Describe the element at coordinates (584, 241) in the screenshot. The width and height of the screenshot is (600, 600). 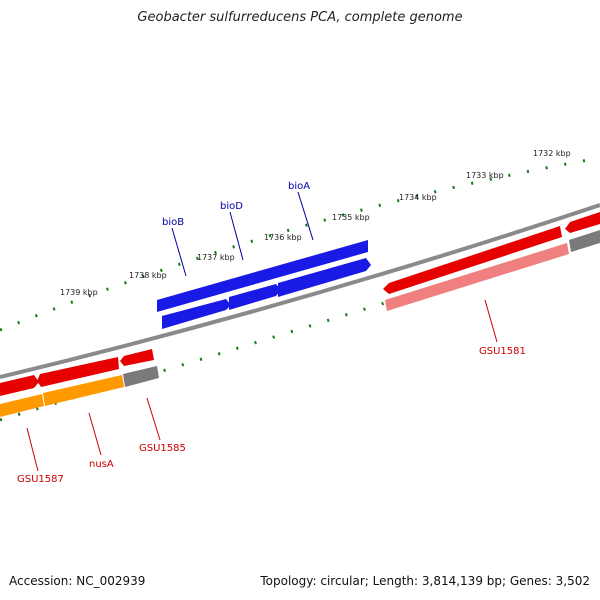
I see `gray-gene-right` at that location.